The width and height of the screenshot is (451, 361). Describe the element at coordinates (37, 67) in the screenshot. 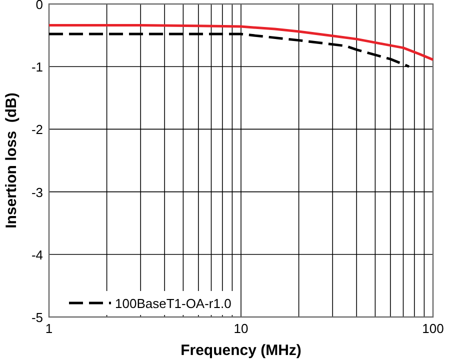

I see `y-tick-label: -1` at that location.